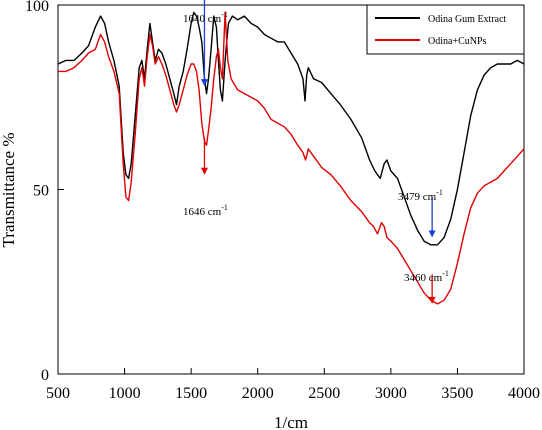 The height and width of the screenshot is (430, 542). What do you see at coordinates (291, 421) in the screenshot?
I see `x-axis-title: 1/cm` at bounding box center [291, 421].